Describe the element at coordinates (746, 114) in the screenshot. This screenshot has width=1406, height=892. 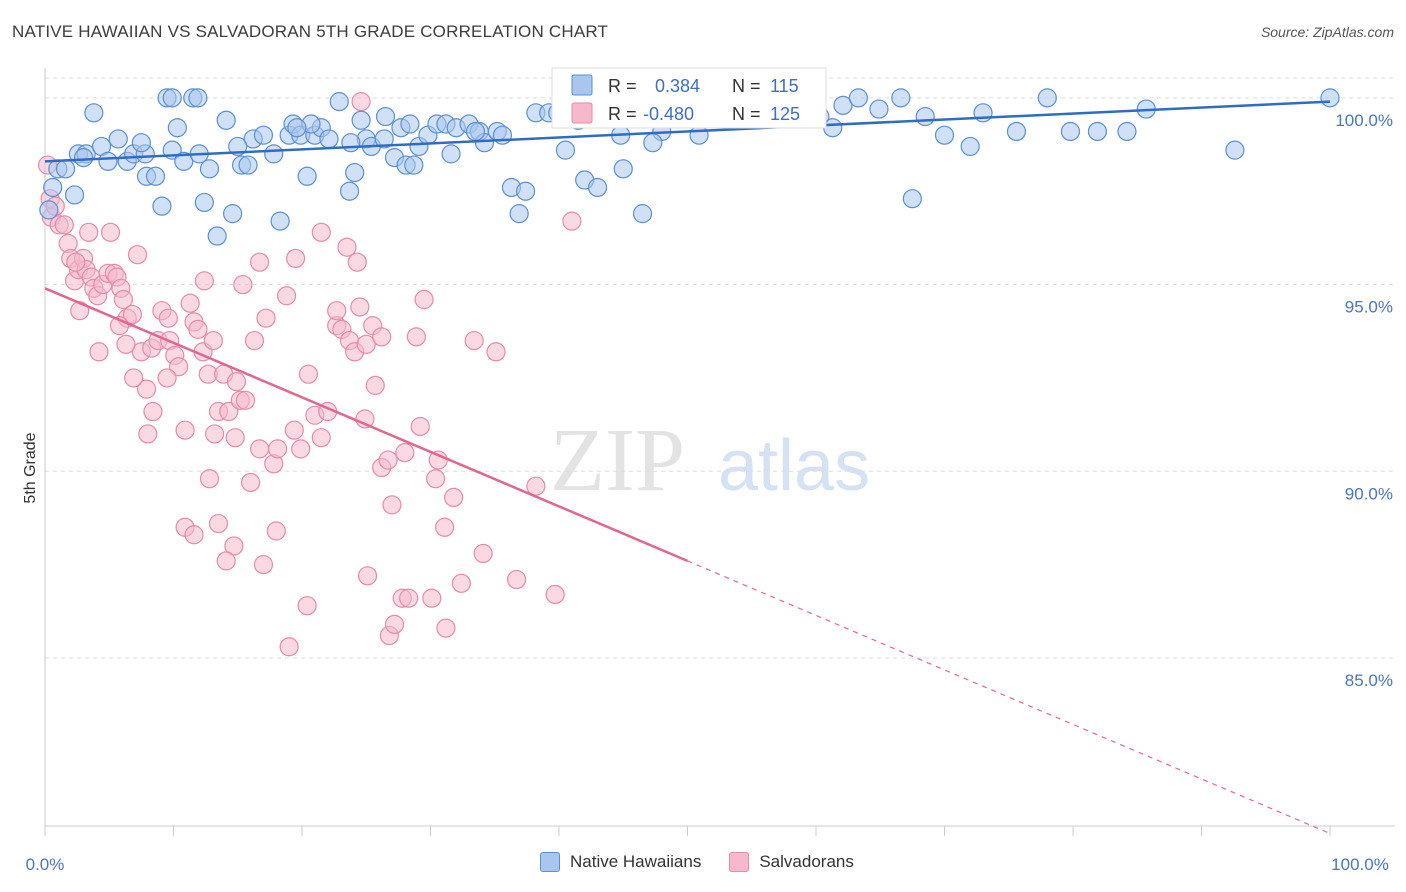
I see `legend-n-label-2: N =` at that location.